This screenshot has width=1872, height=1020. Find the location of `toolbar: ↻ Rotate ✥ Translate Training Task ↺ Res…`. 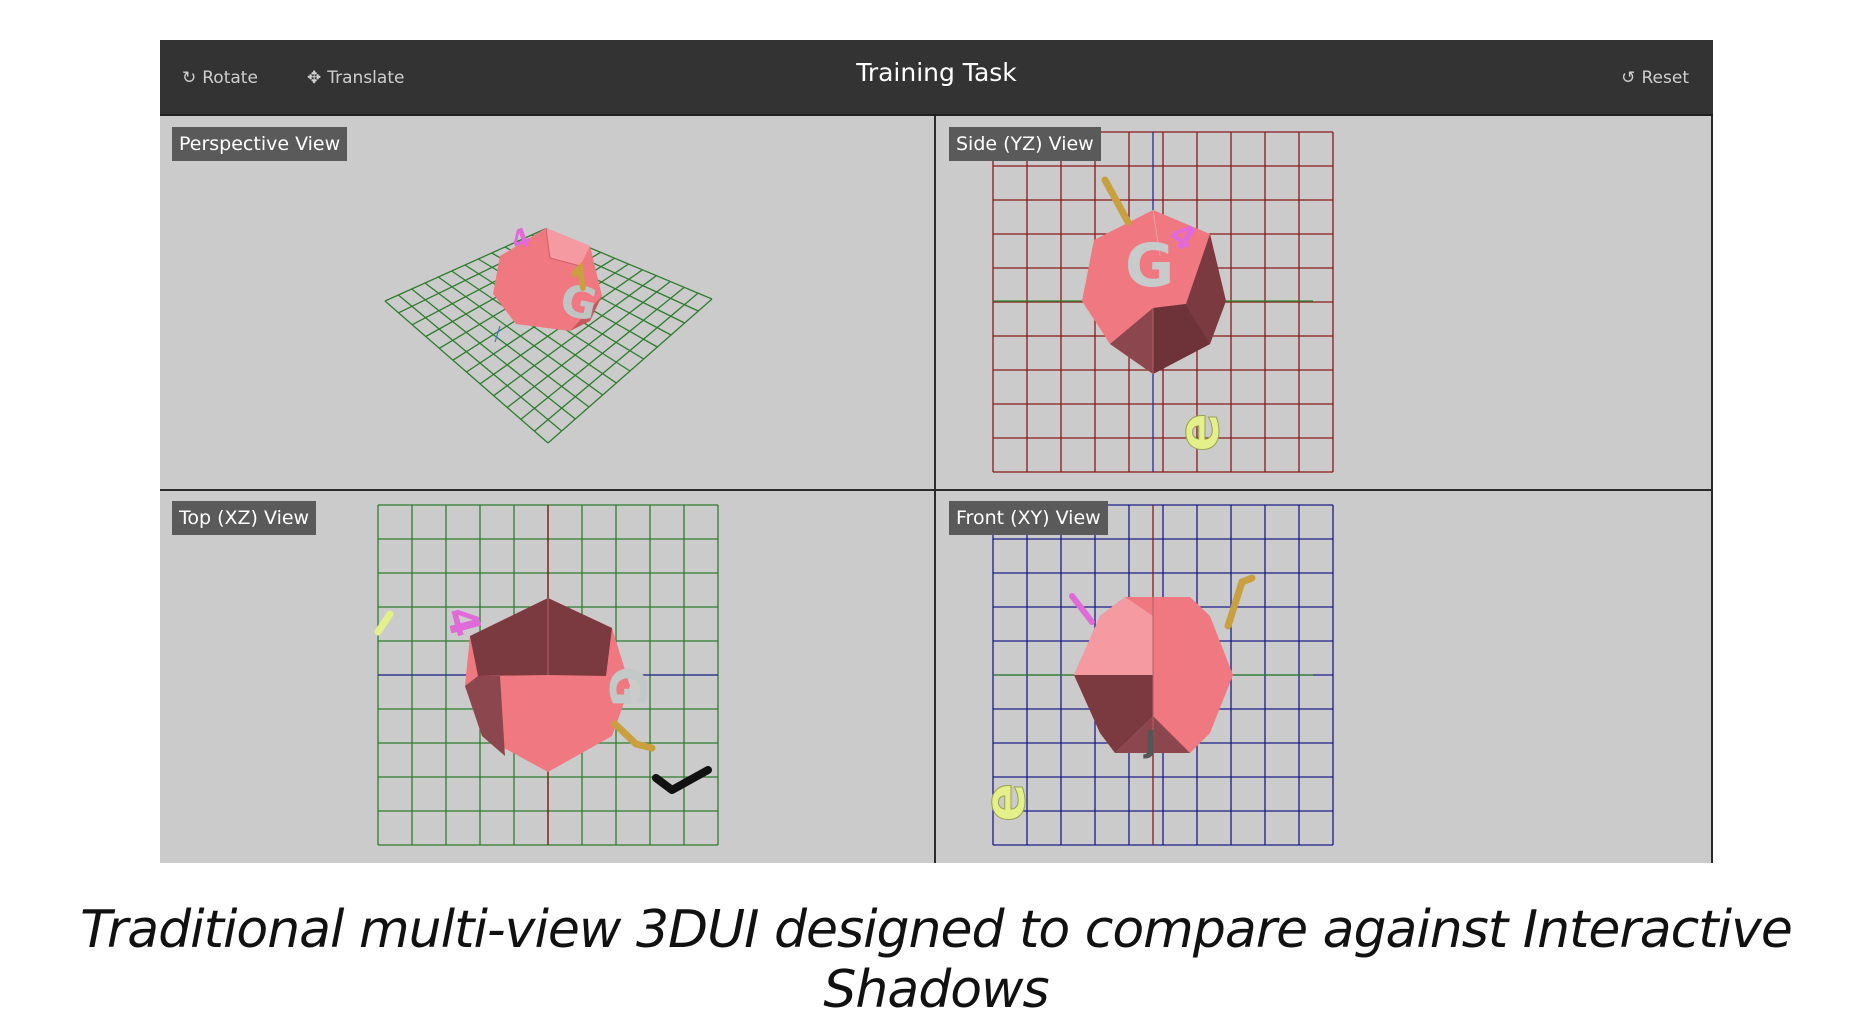

toolbar: ↻ Rotate ✥ Translate Training Task ↺ Res… is located at coordinates (936, 78).